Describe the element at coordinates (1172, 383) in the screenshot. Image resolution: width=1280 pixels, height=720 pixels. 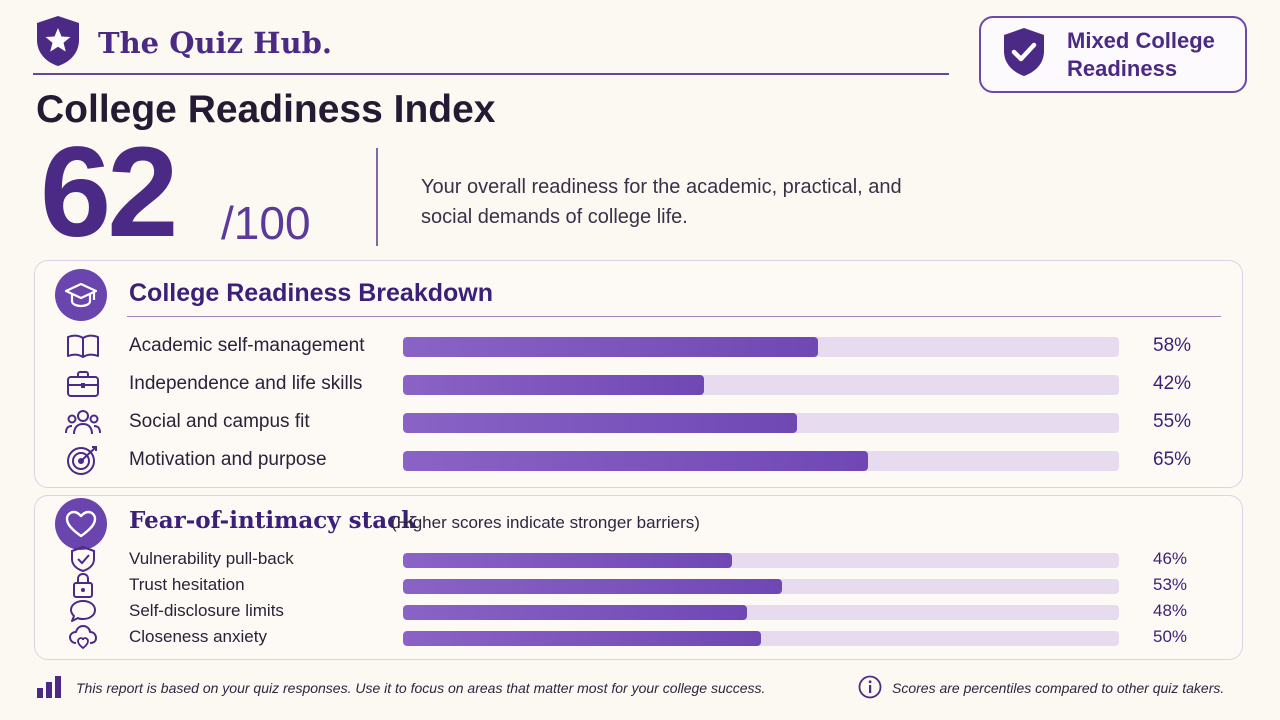
I see `row-percent: 42%` at that location.